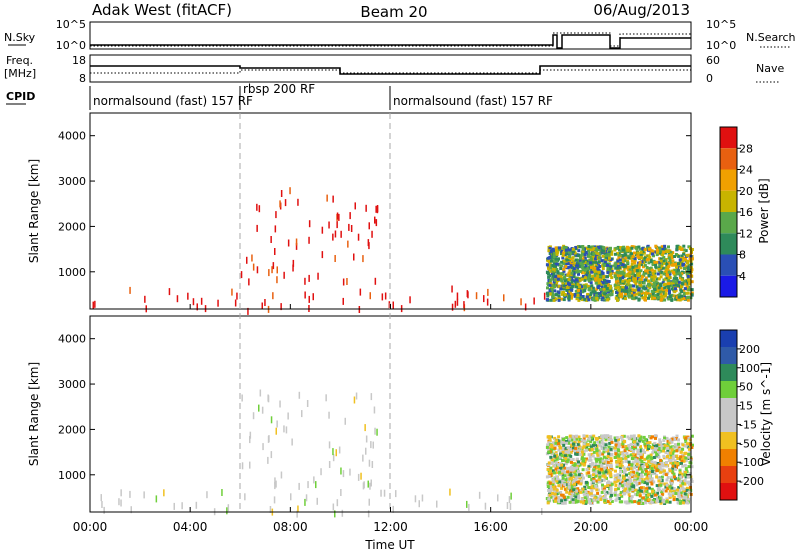 The image size is (800, 554). Describe the element at coordinates (390, 70) in the screenshot. I see `freq-trace` at that location.